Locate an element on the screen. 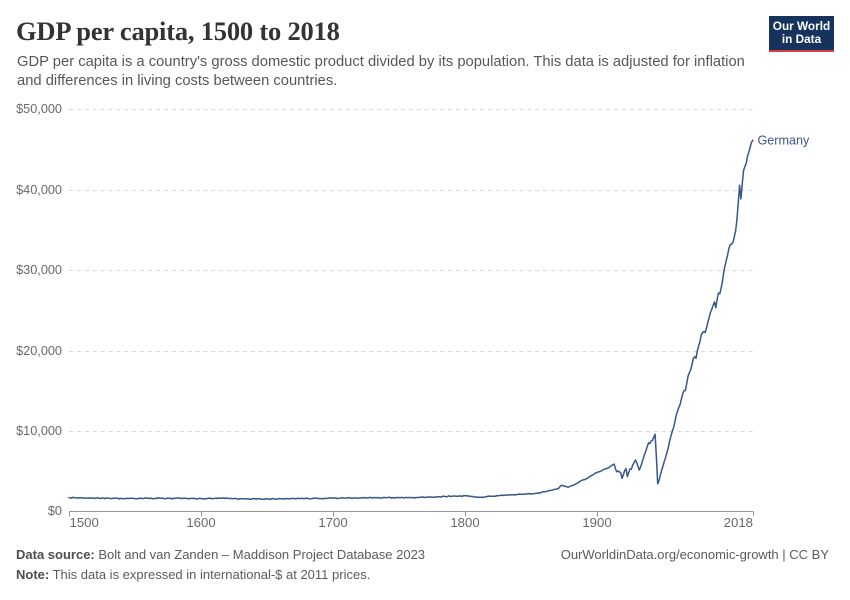 The width and height of the screenshot is (850, 600). svg-text: 2018 is located at coordinates (738, 522).